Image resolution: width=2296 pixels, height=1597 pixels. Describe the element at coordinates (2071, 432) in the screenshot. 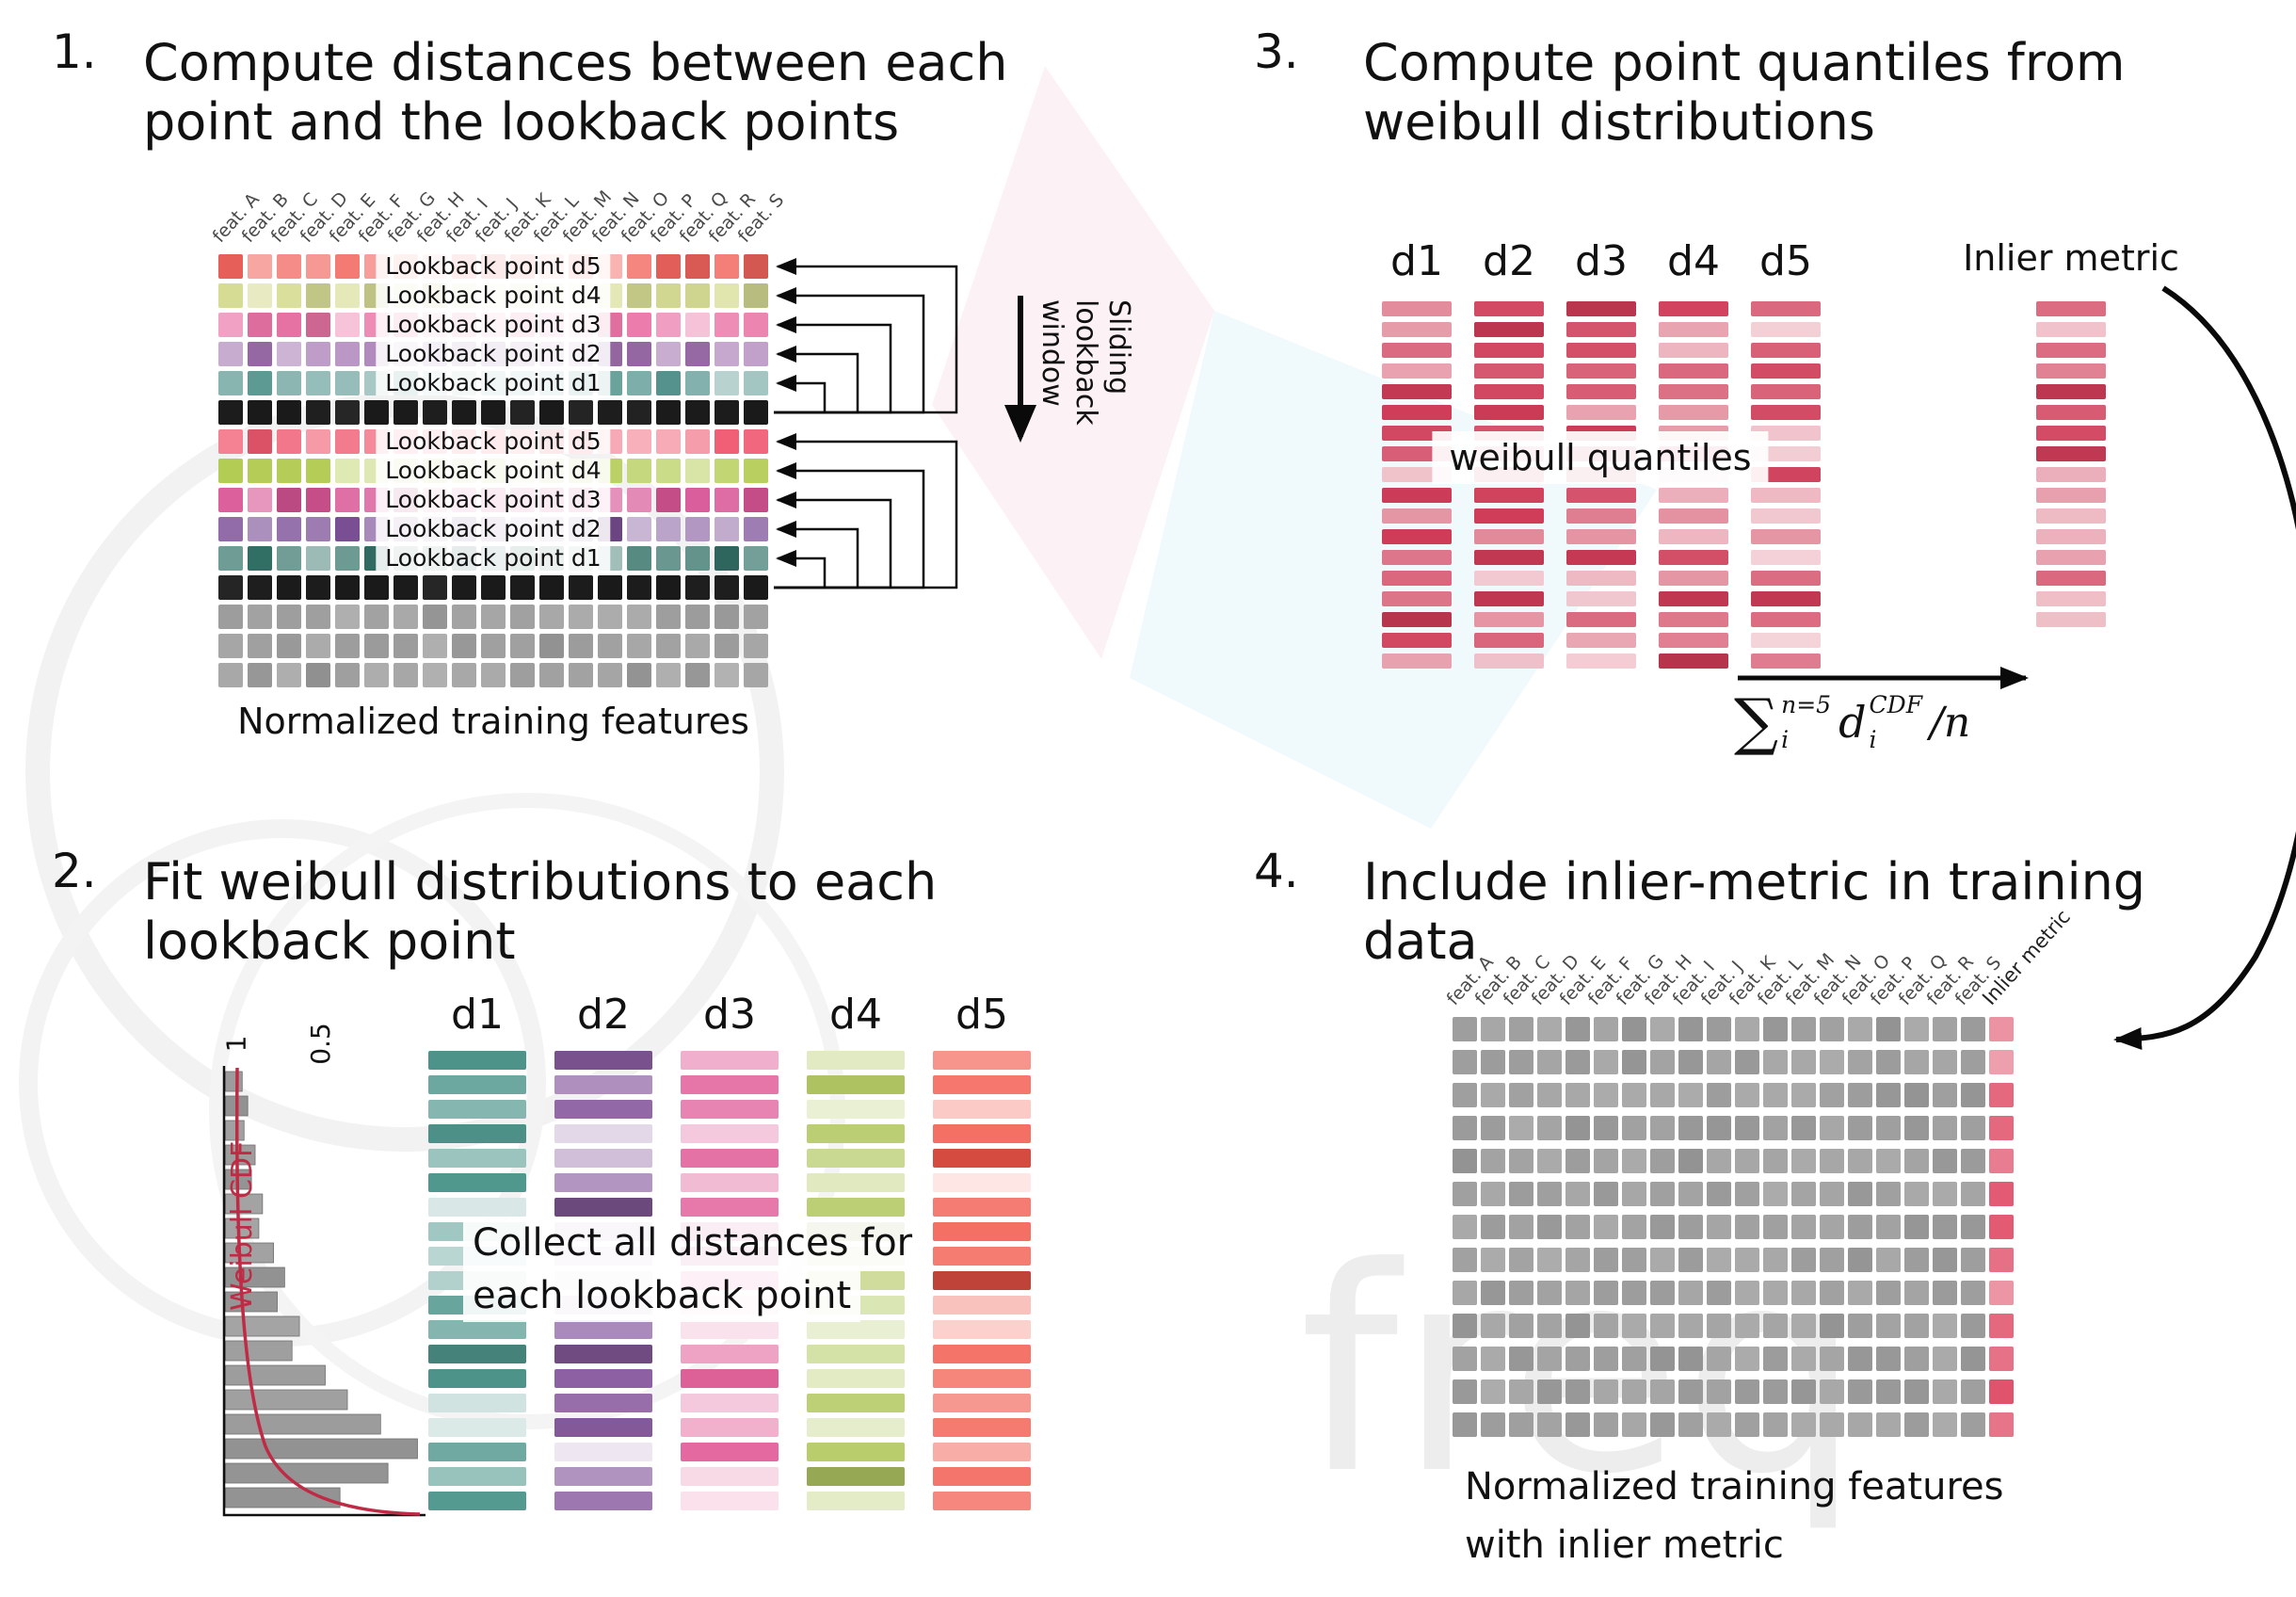

I see `distance-column: Inlier metric` at that location.